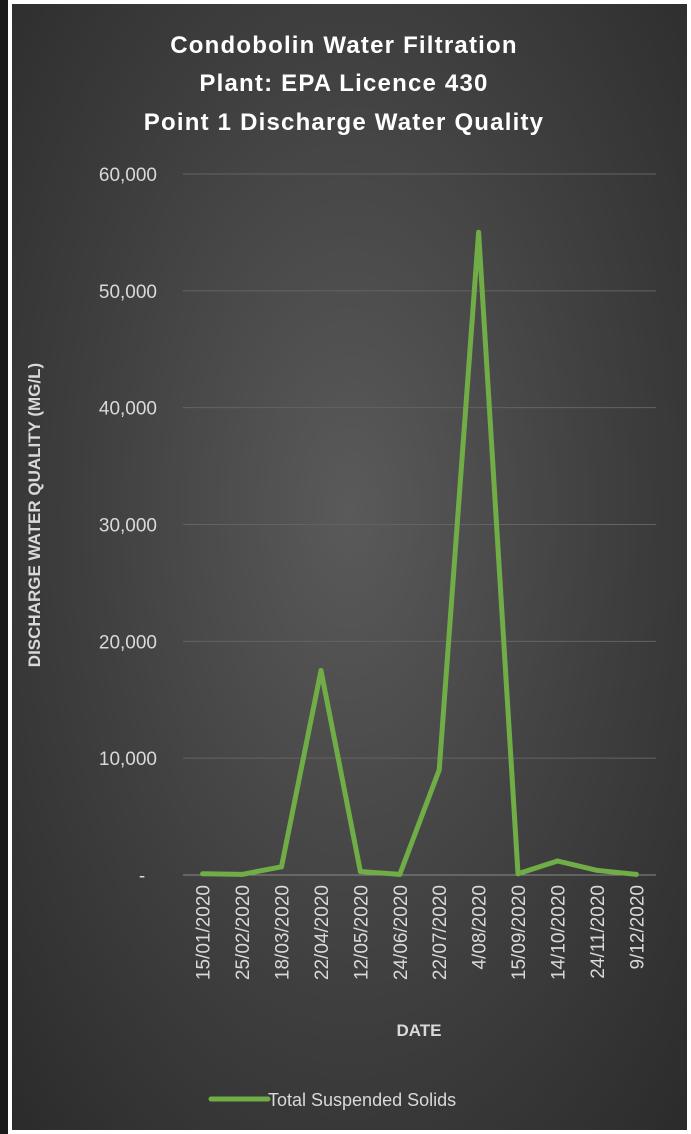  Describe the element at coordinates (128, 409) in the screenshot. I see `y-tick-label: 40,000` at that location.